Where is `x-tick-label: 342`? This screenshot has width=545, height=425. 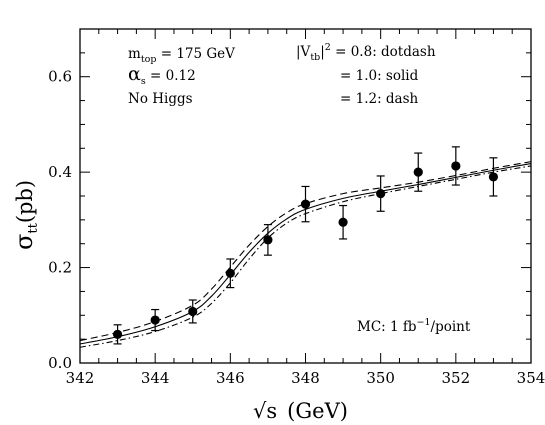 x-tick-label: 342 is located at coordinates (80, 378).